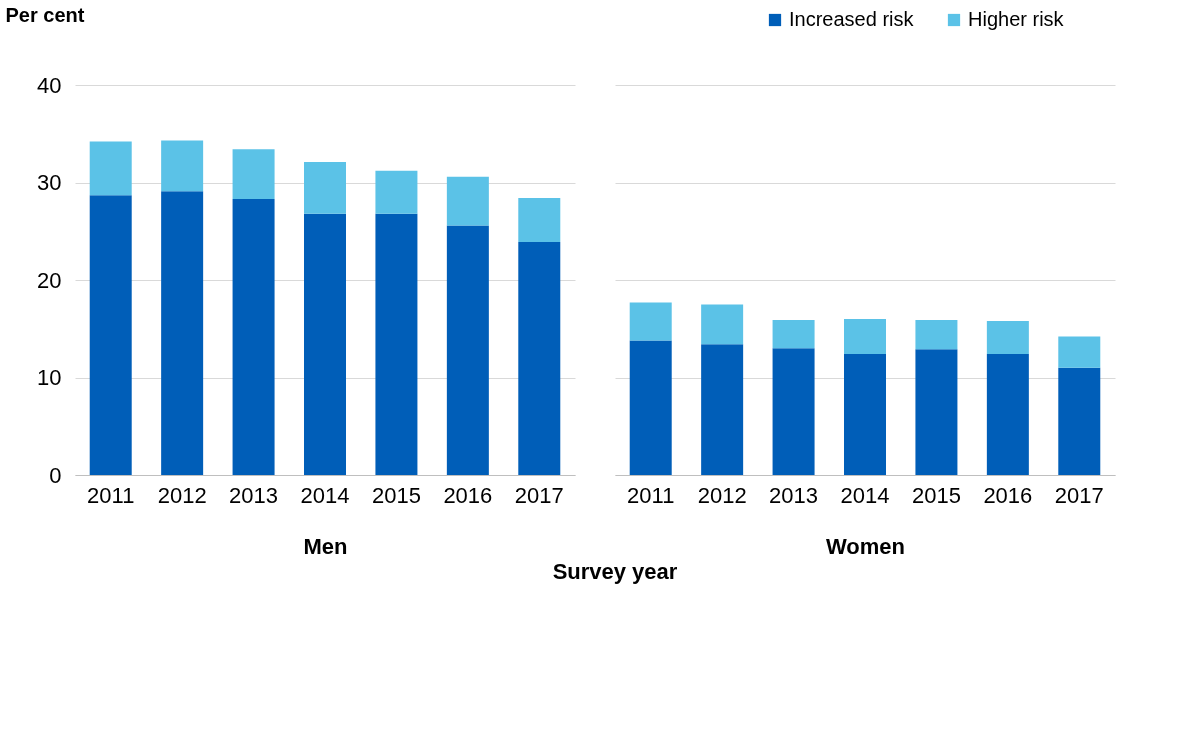 This screenshot has width=1179, height=751. What do you see at coordinates (852, 19) in the screenshot?
I see `legend-label: Increased risk` at bounding box center [852, 19].